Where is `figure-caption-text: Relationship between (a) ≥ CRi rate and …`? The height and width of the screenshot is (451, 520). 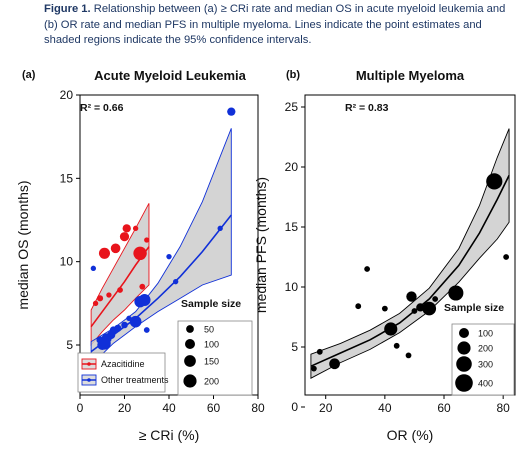
figure-caption-text: Relationship between (a) ≥ CRi rate and … is located at coordinates (275, 24).